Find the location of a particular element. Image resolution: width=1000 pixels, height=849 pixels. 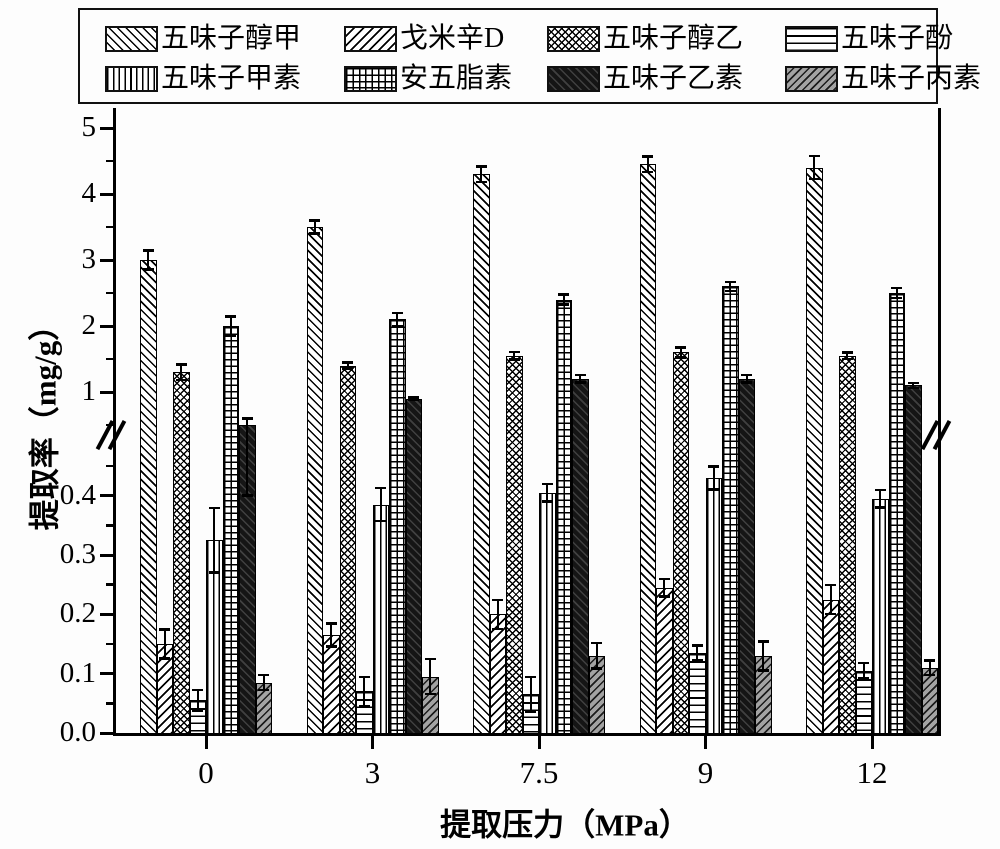

legend-label: 五味子酚 is located at coordinates (897, 38).